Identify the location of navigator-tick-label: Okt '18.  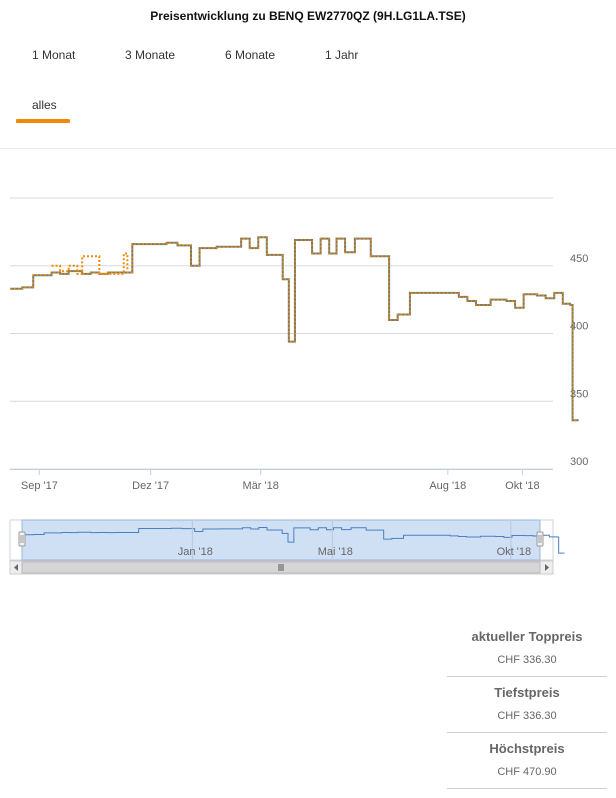
(514, 552).